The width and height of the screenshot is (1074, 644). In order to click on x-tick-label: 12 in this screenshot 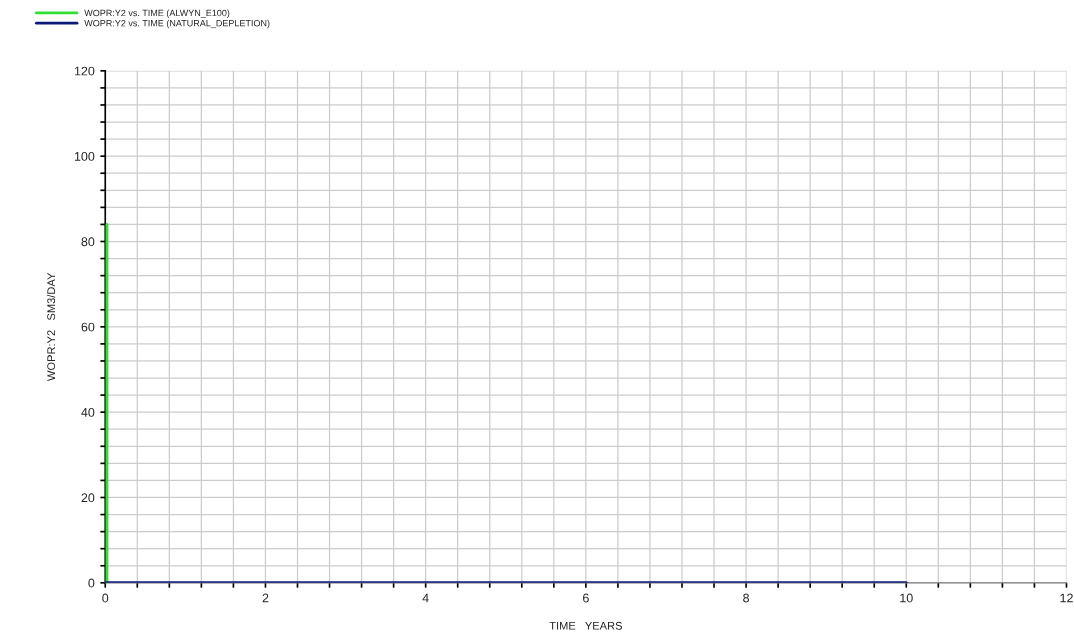, I will do `click(1066, 598)`.